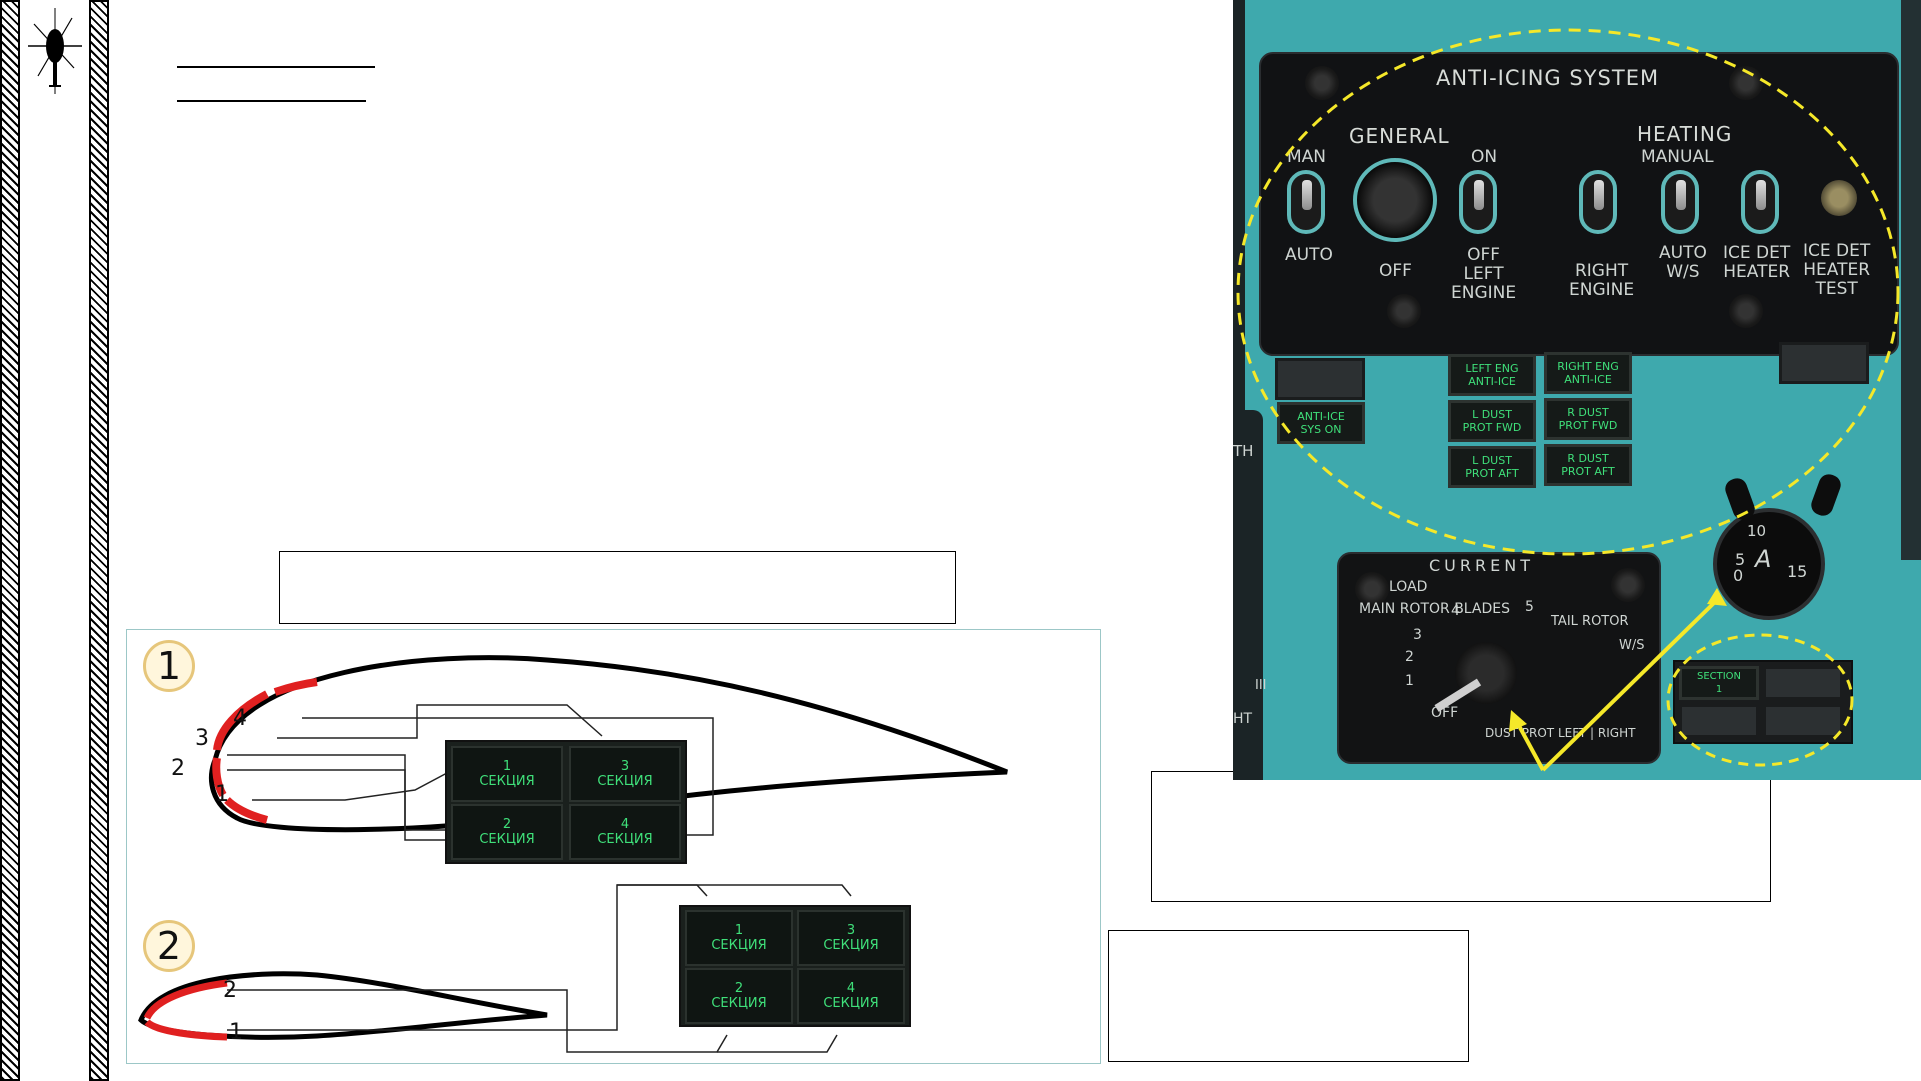 Image resolution: width=1921 pixels, height=1081 pixels. Describe the element at coordinates (1839, 198) in the screenshot. I see `ice-det-heater-test-button` at that location.